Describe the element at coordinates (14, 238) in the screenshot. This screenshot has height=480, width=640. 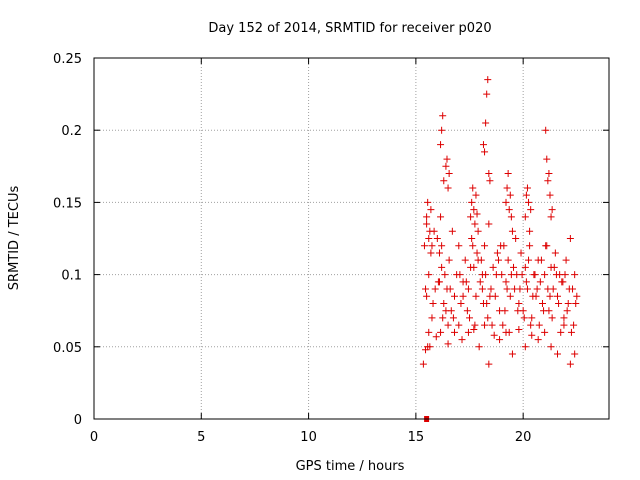
I see `y-axis-label: SRMTID / TECUs` at that location.